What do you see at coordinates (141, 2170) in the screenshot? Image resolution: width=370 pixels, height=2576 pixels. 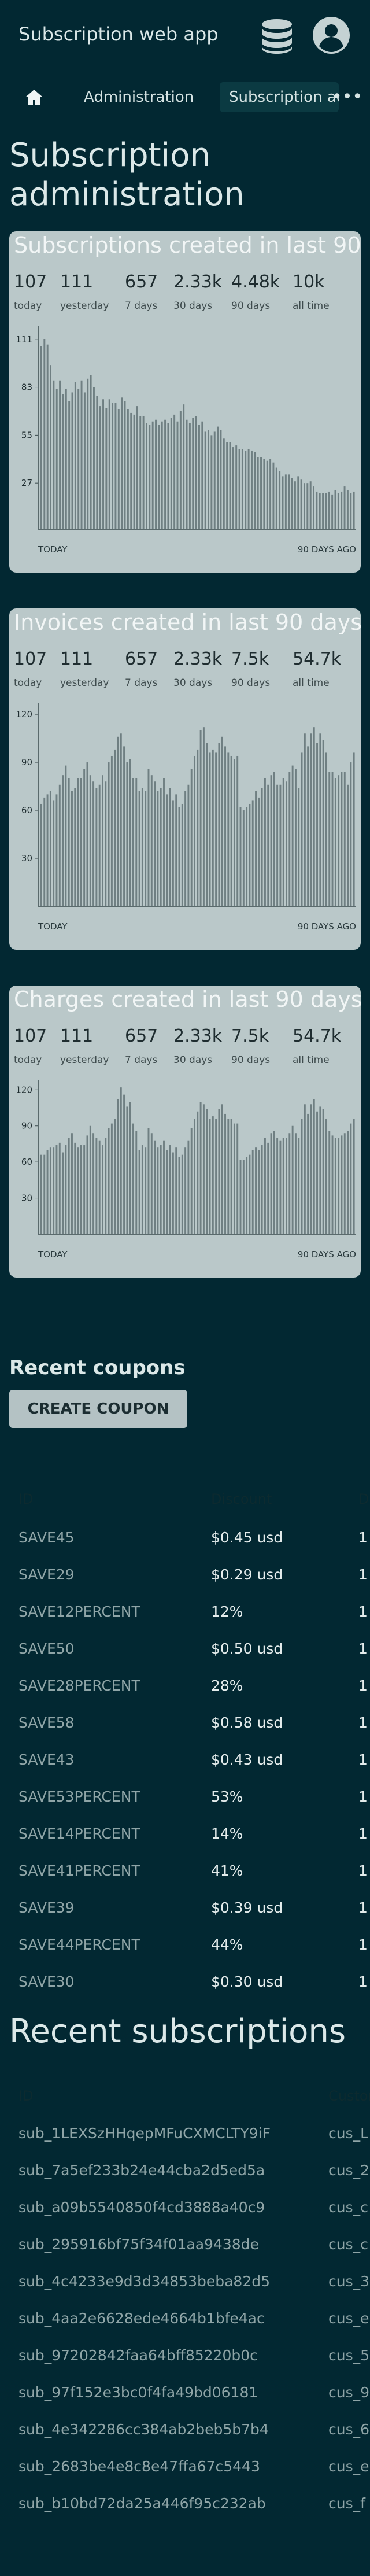 I see `subscription-id: sub_7a5ef233b24e44cba2d5ed5a` at bounding box center [141, 2170].